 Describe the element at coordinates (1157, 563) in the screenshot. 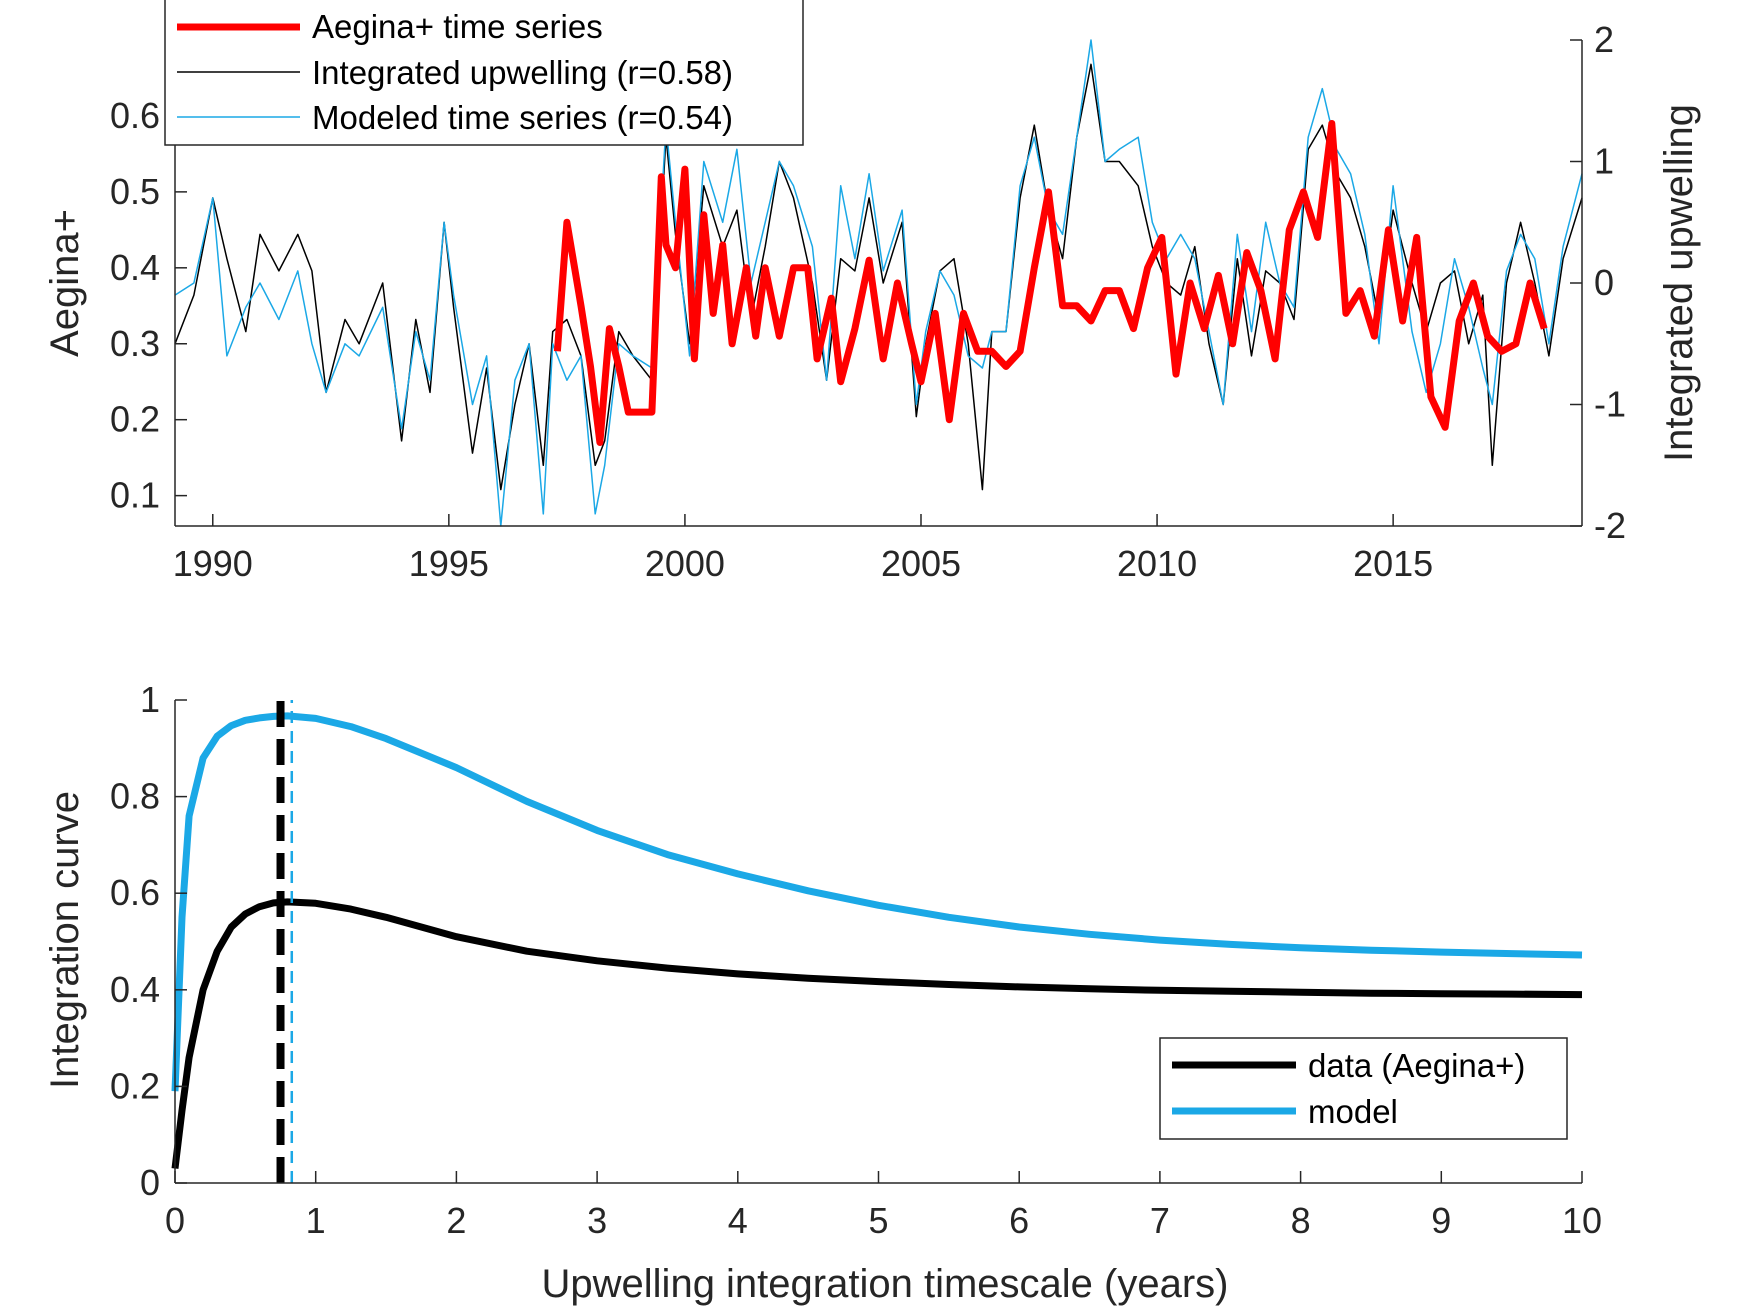

I see `top-x-tick-label: 2010` at that location.